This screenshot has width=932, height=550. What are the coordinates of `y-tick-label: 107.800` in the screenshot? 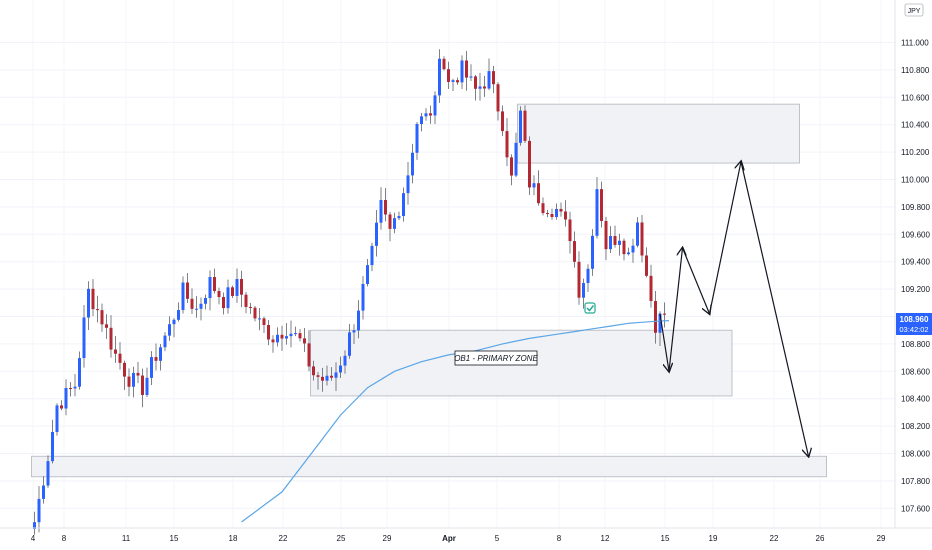 It's located at (915, 481).